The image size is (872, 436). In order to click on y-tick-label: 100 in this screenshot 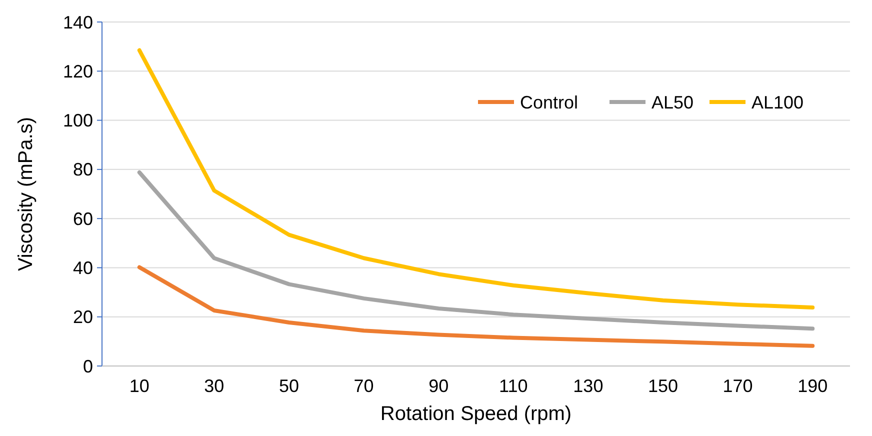, I will do `click(77, 120)`.